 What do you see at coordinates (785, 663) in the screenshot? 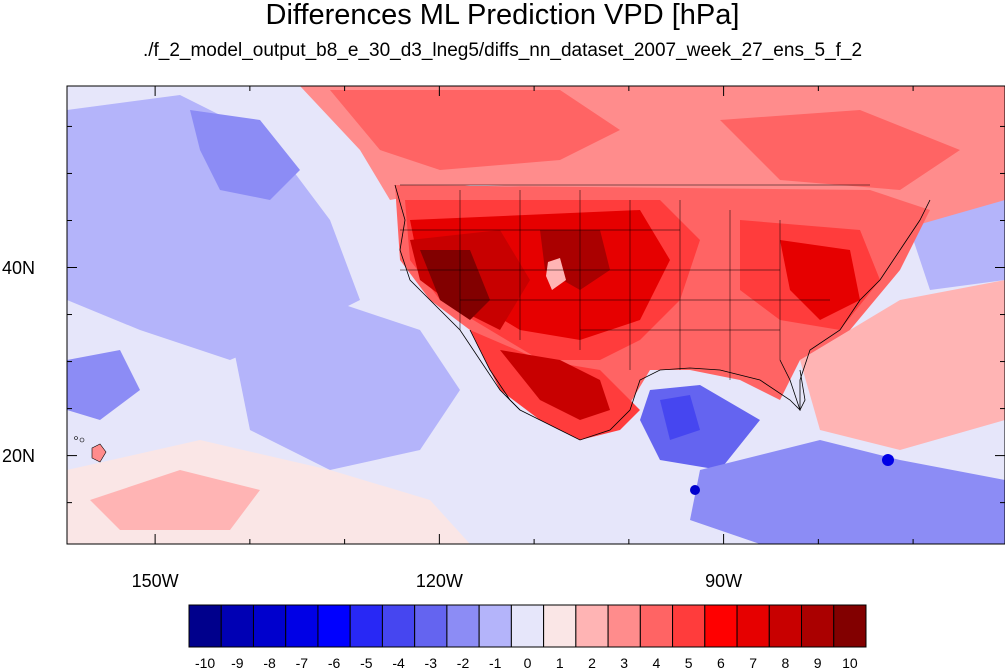
I see `colorbar-label: 8` at bounding box center [785, 663].